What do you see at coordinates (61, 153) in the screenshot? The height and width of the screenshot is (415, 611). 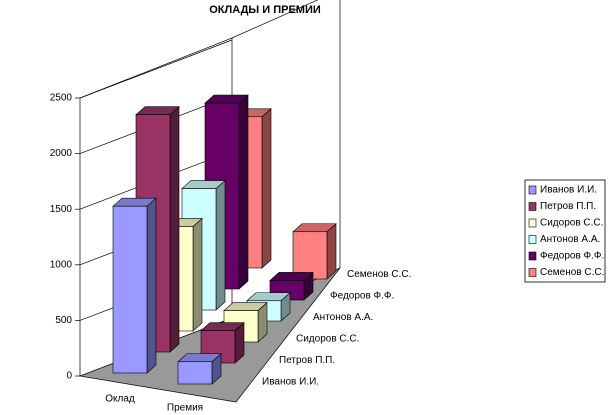 I see `y-tick-label: 2000` at bounding box center [61, 153].